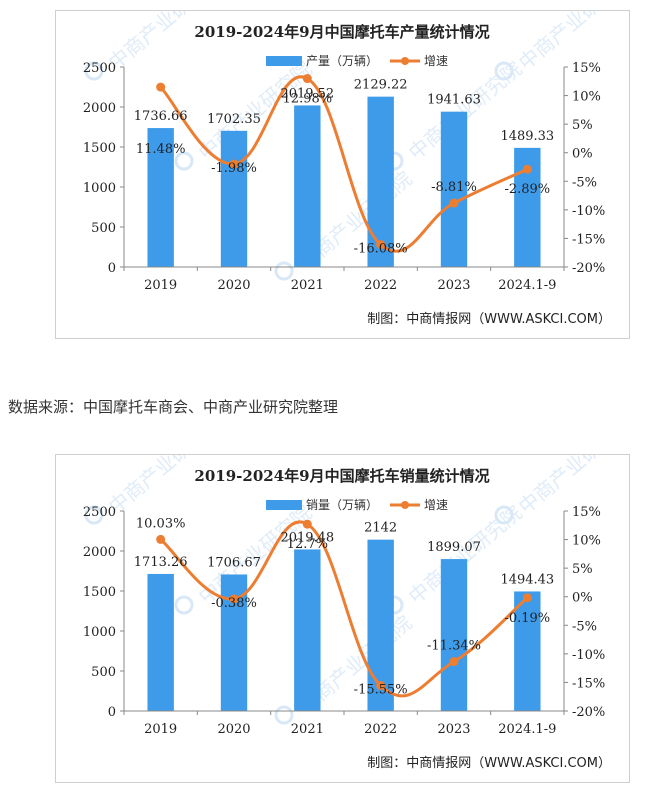  I want to click on growth-data-label: 10.03%, so click(161, 523).